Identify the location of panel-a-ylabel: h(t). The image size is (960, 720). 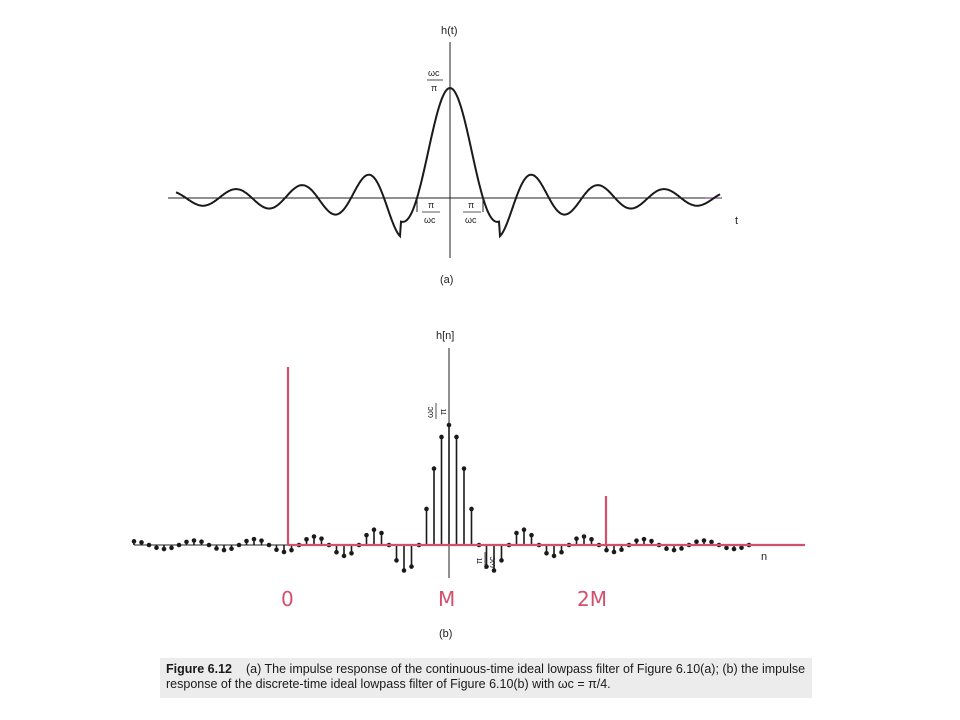
(449, 31).